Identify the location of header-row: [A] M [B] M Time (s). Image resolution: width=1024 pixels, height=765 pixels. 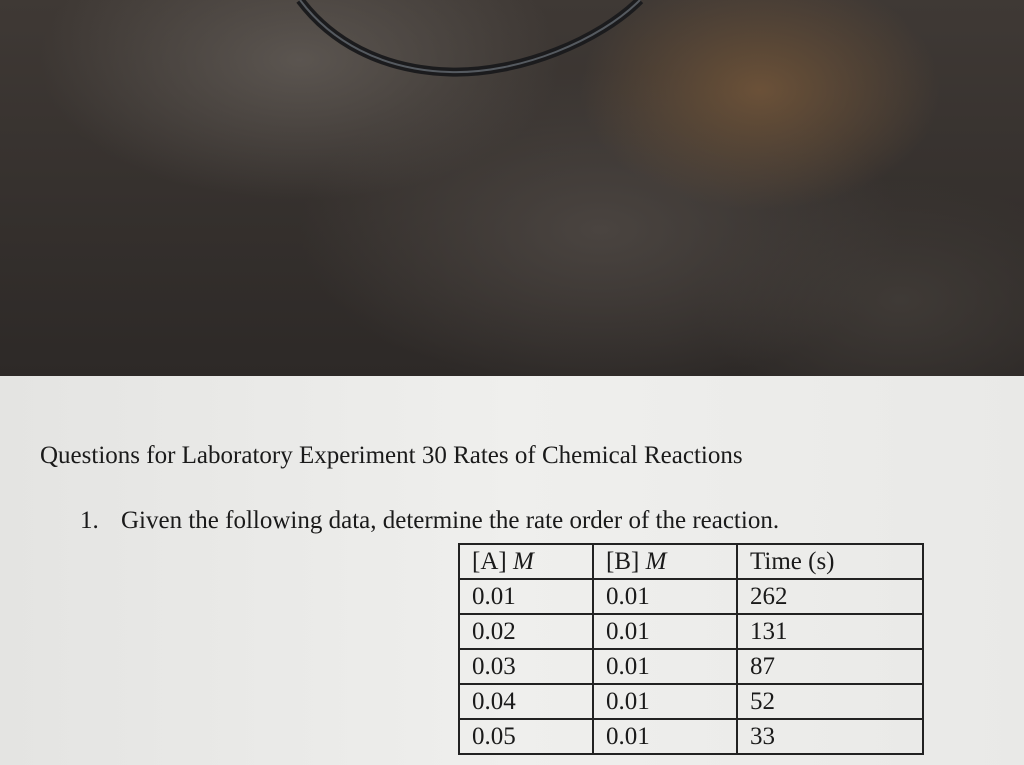
(691, 561).